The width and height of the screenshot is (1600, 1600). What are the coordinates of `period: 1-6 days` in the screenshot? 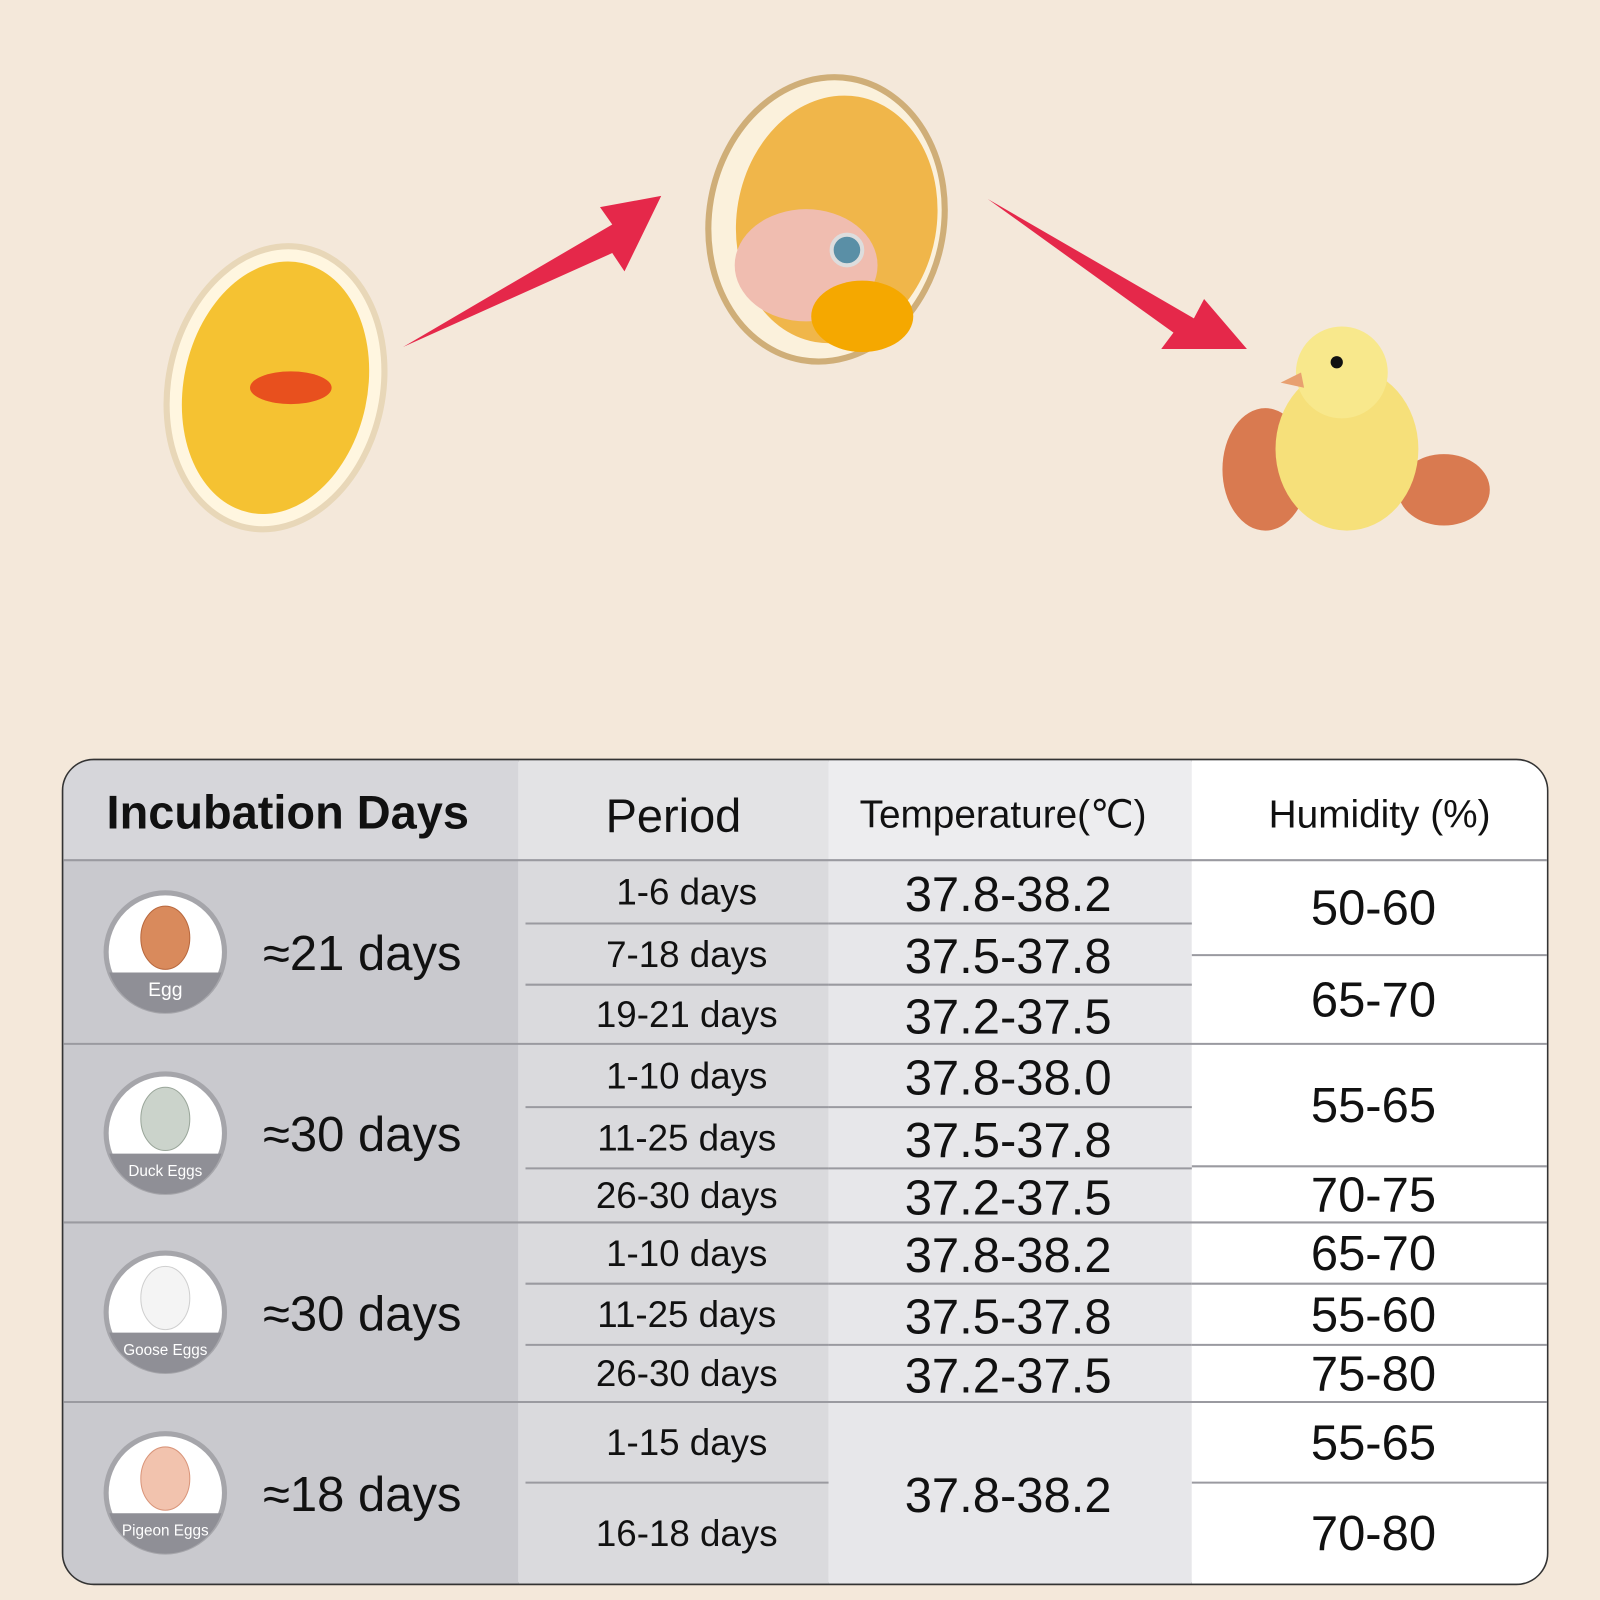 It's located at (686, 892).